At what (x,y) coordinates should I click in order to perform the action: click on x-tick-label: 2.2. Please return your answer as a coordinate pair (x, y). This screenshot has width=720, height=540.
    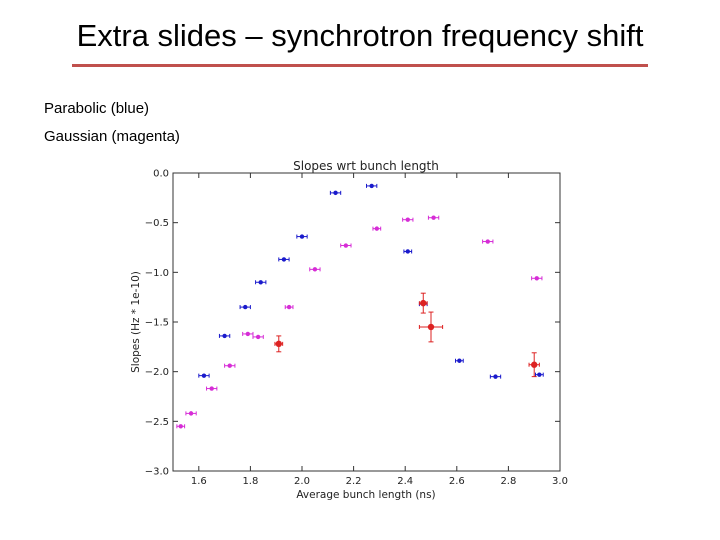
    Looking at the image, I should click on (354, 481).